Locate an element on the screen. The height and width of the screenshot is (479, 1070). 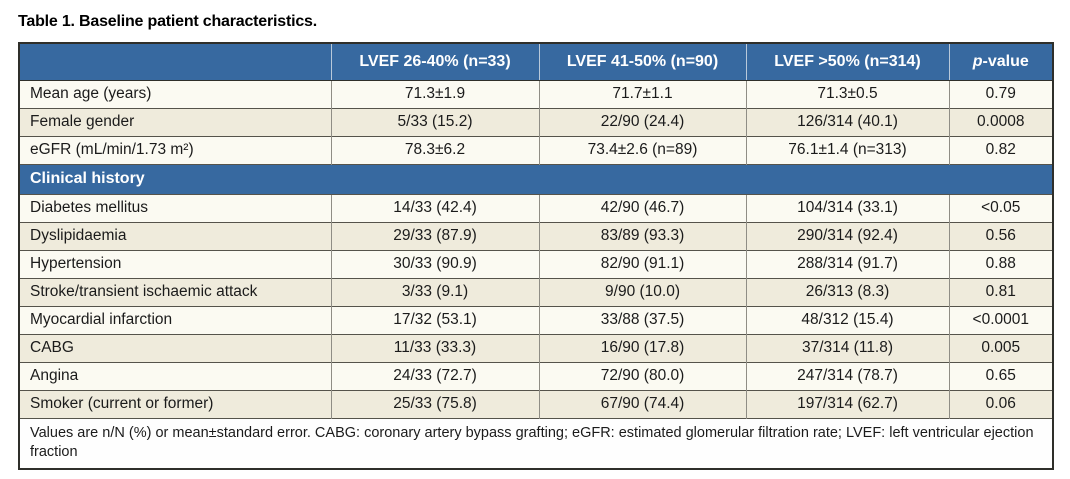
row-label: Diabetes mellitus is located at coordinates (175, 207).